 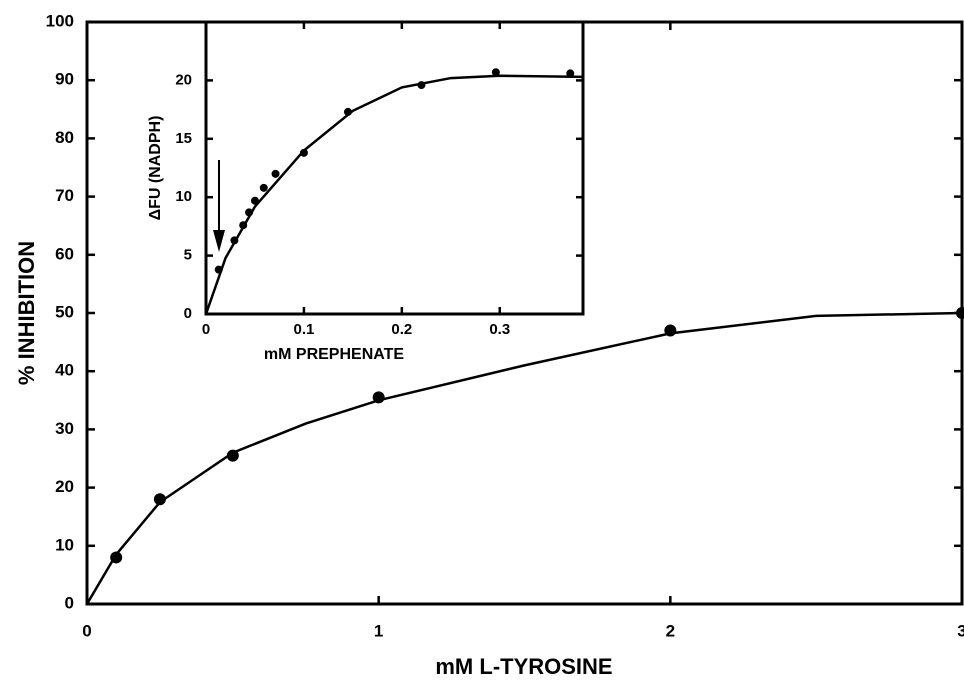 What do you see at coordinates (64, 370) in the screenshot?
I see `y-tick-label: 40` at bounding box center [64, 370].